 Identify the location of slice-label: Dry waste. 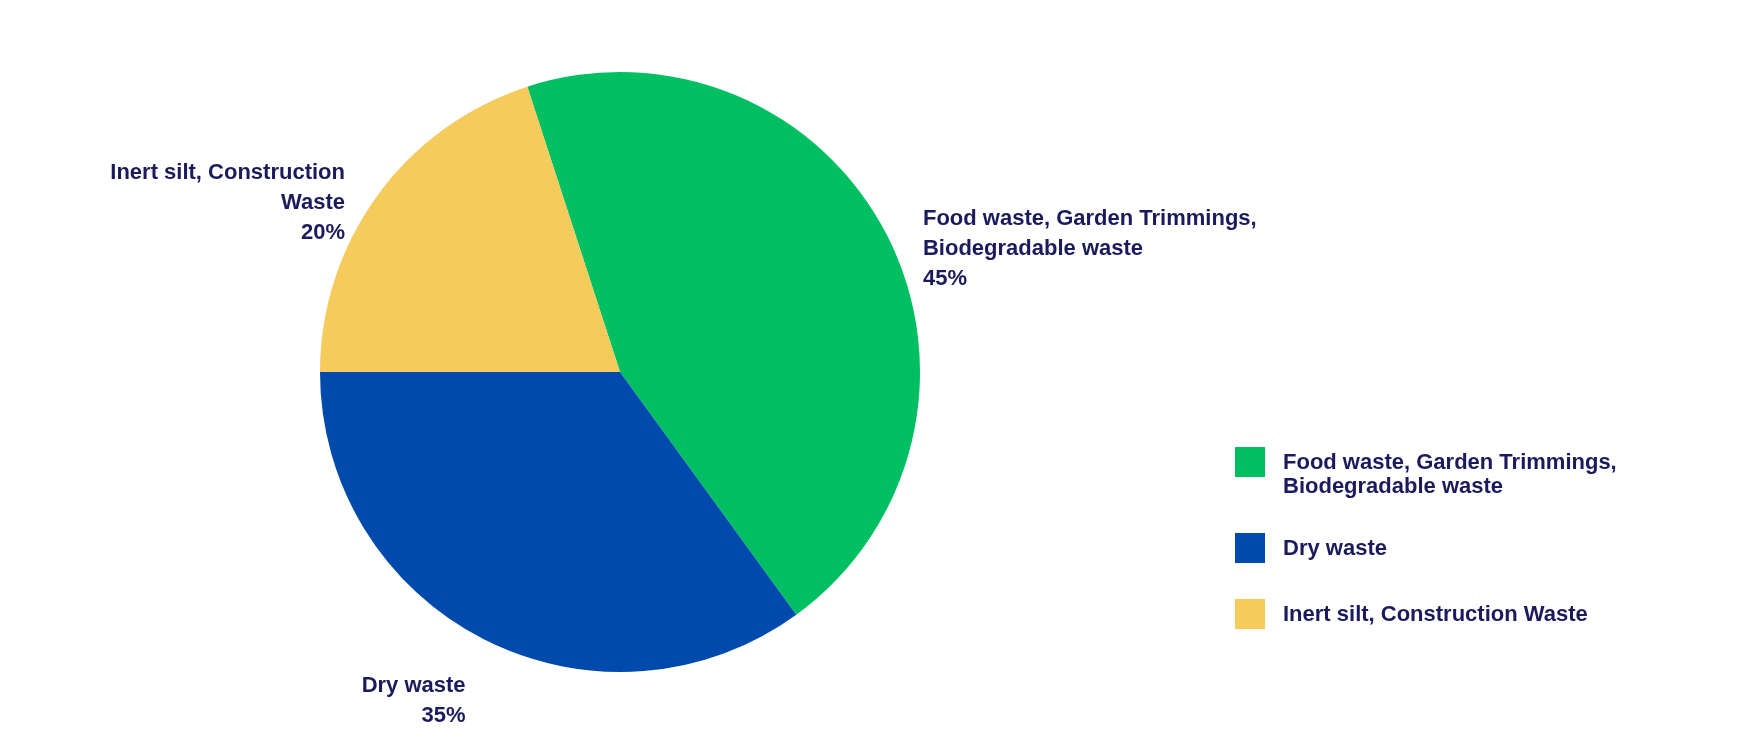
(413, 684).